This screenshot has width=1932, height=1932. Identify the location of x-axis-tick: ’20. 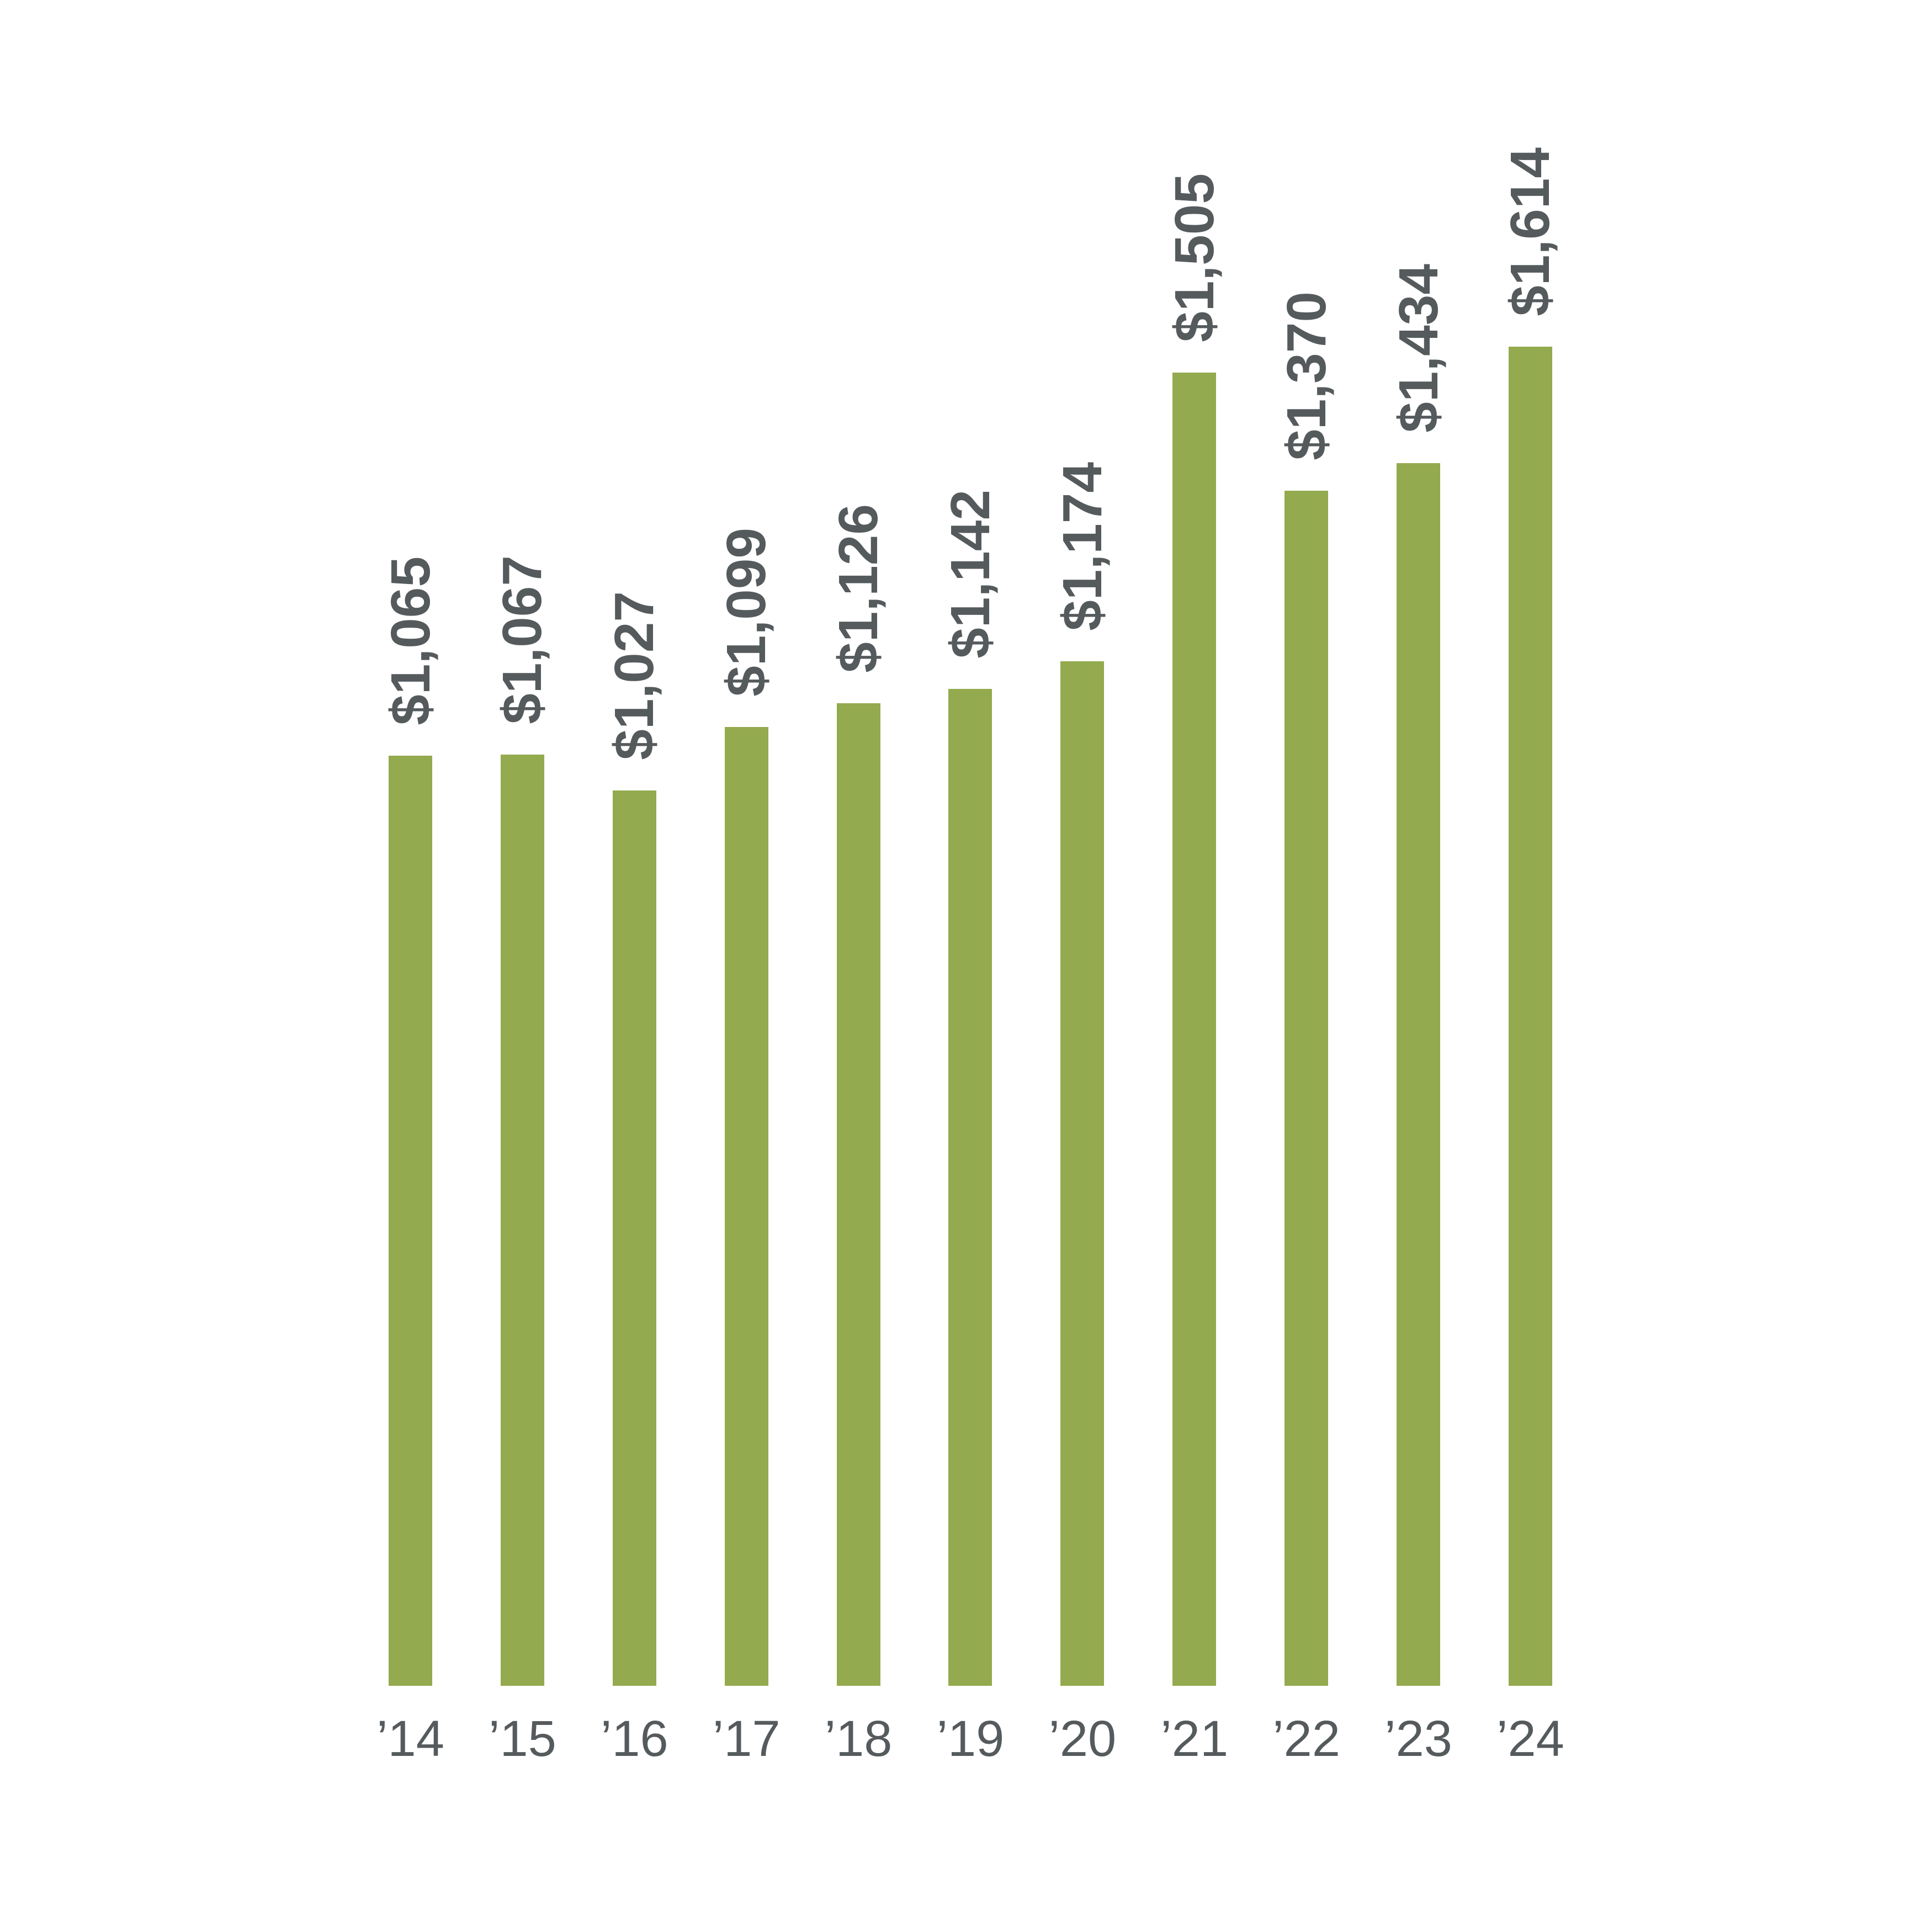
(1082, 1739).